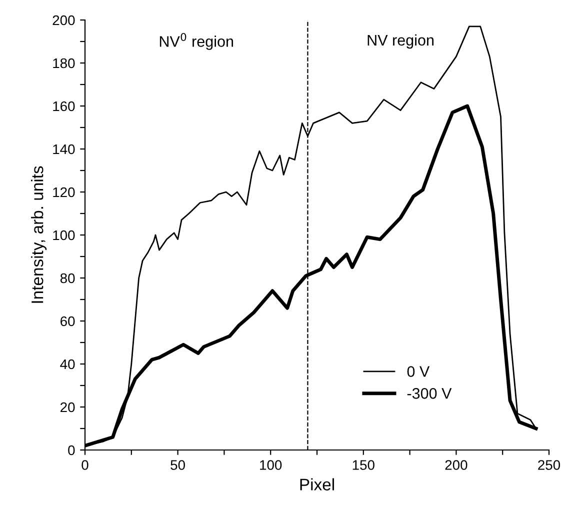  Describe the element at coordinates (85, 465) in the screenshot. I see `x-tick-label: 0` at that location.